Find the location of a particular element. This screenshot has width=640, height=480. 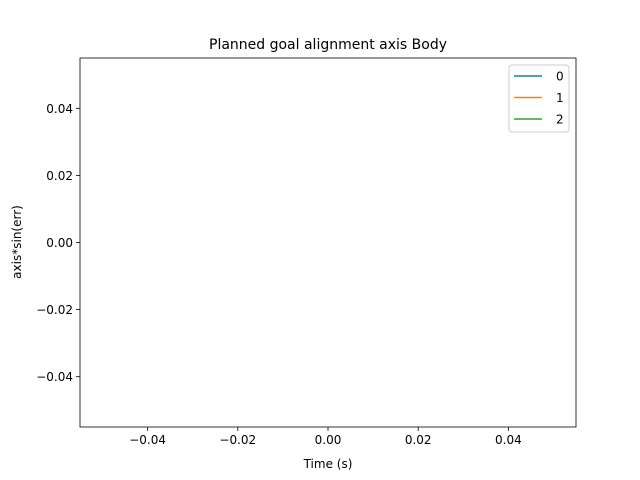

x-axis-label: Time (s) is located at coordinates (328, 464).